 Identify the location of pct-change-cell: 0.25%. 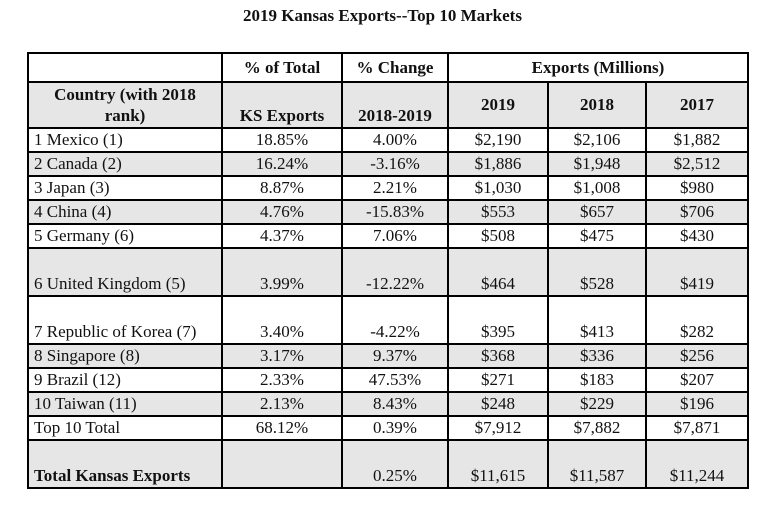
(395, 464).